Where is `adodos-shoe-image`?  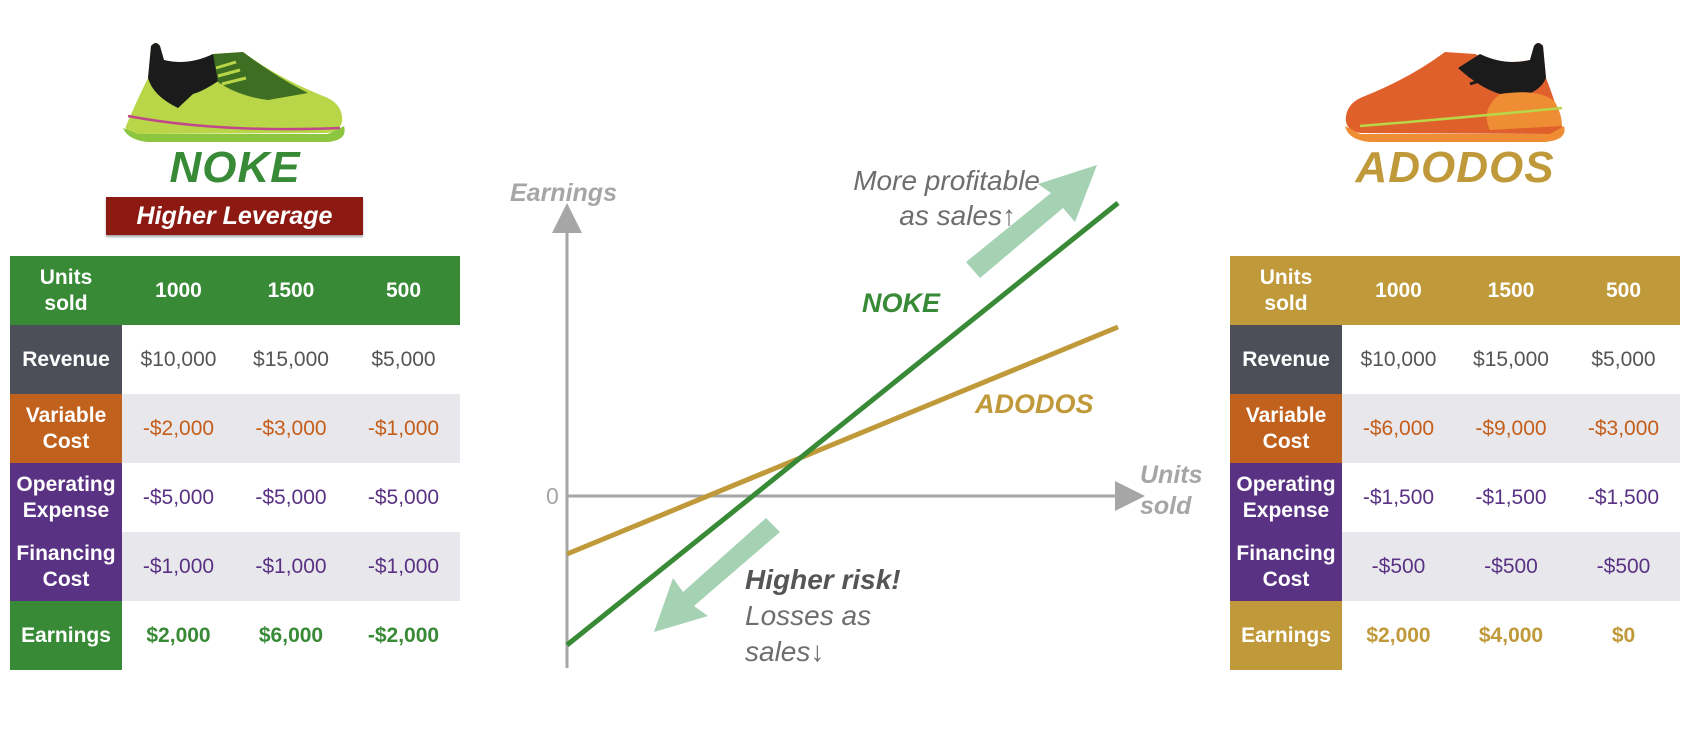 adodos-shoe-image is located at coordinates (1455, 92).